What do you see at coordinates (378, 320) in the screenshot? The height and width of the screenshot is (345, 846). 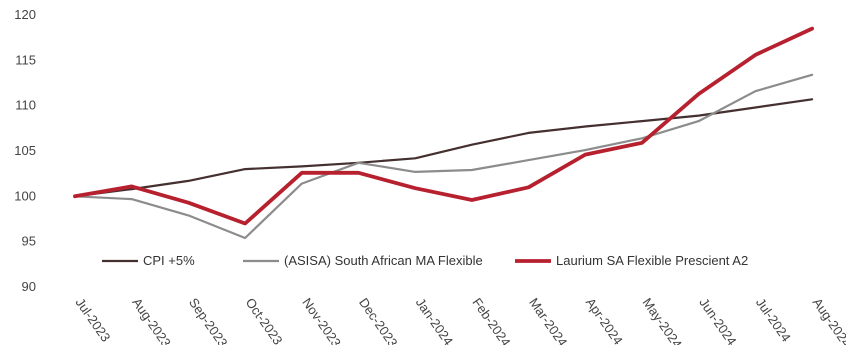 I see `x-tick-label: Dec-2023` at bounding box center [378, 320].